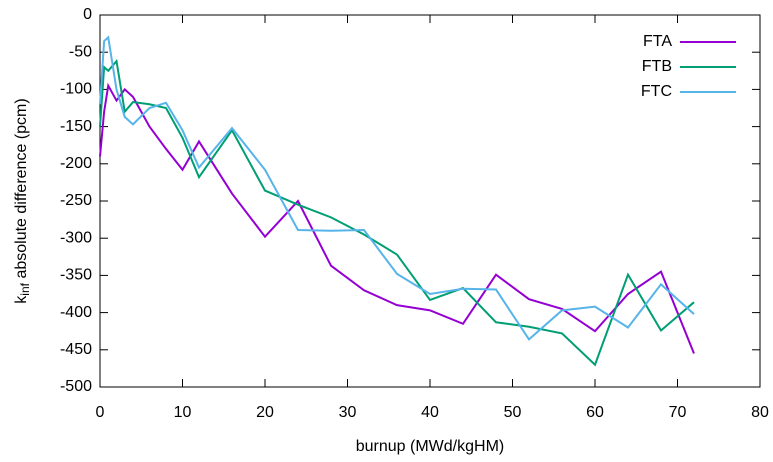 Image resolution: width=773 pixels, height=462 pixels. I want to click on x-axis-label: burnup (MWd/kgHM), so click(430, 446).